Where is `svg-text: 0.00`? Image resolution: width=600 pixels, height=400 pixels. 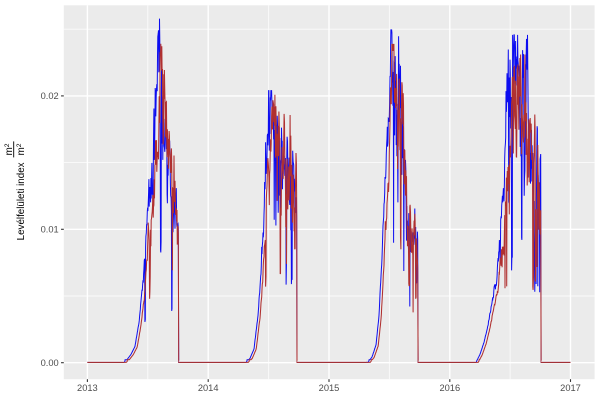 svg-text: 0.00 is located at coordinates (50, 363).